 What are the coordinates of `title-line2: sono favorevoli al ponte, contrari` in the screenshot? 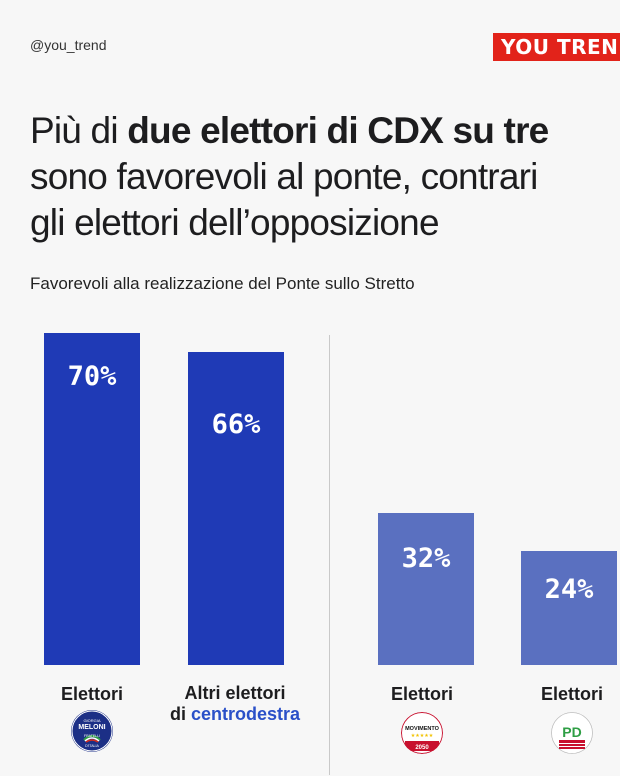 It's located at (284, 176).